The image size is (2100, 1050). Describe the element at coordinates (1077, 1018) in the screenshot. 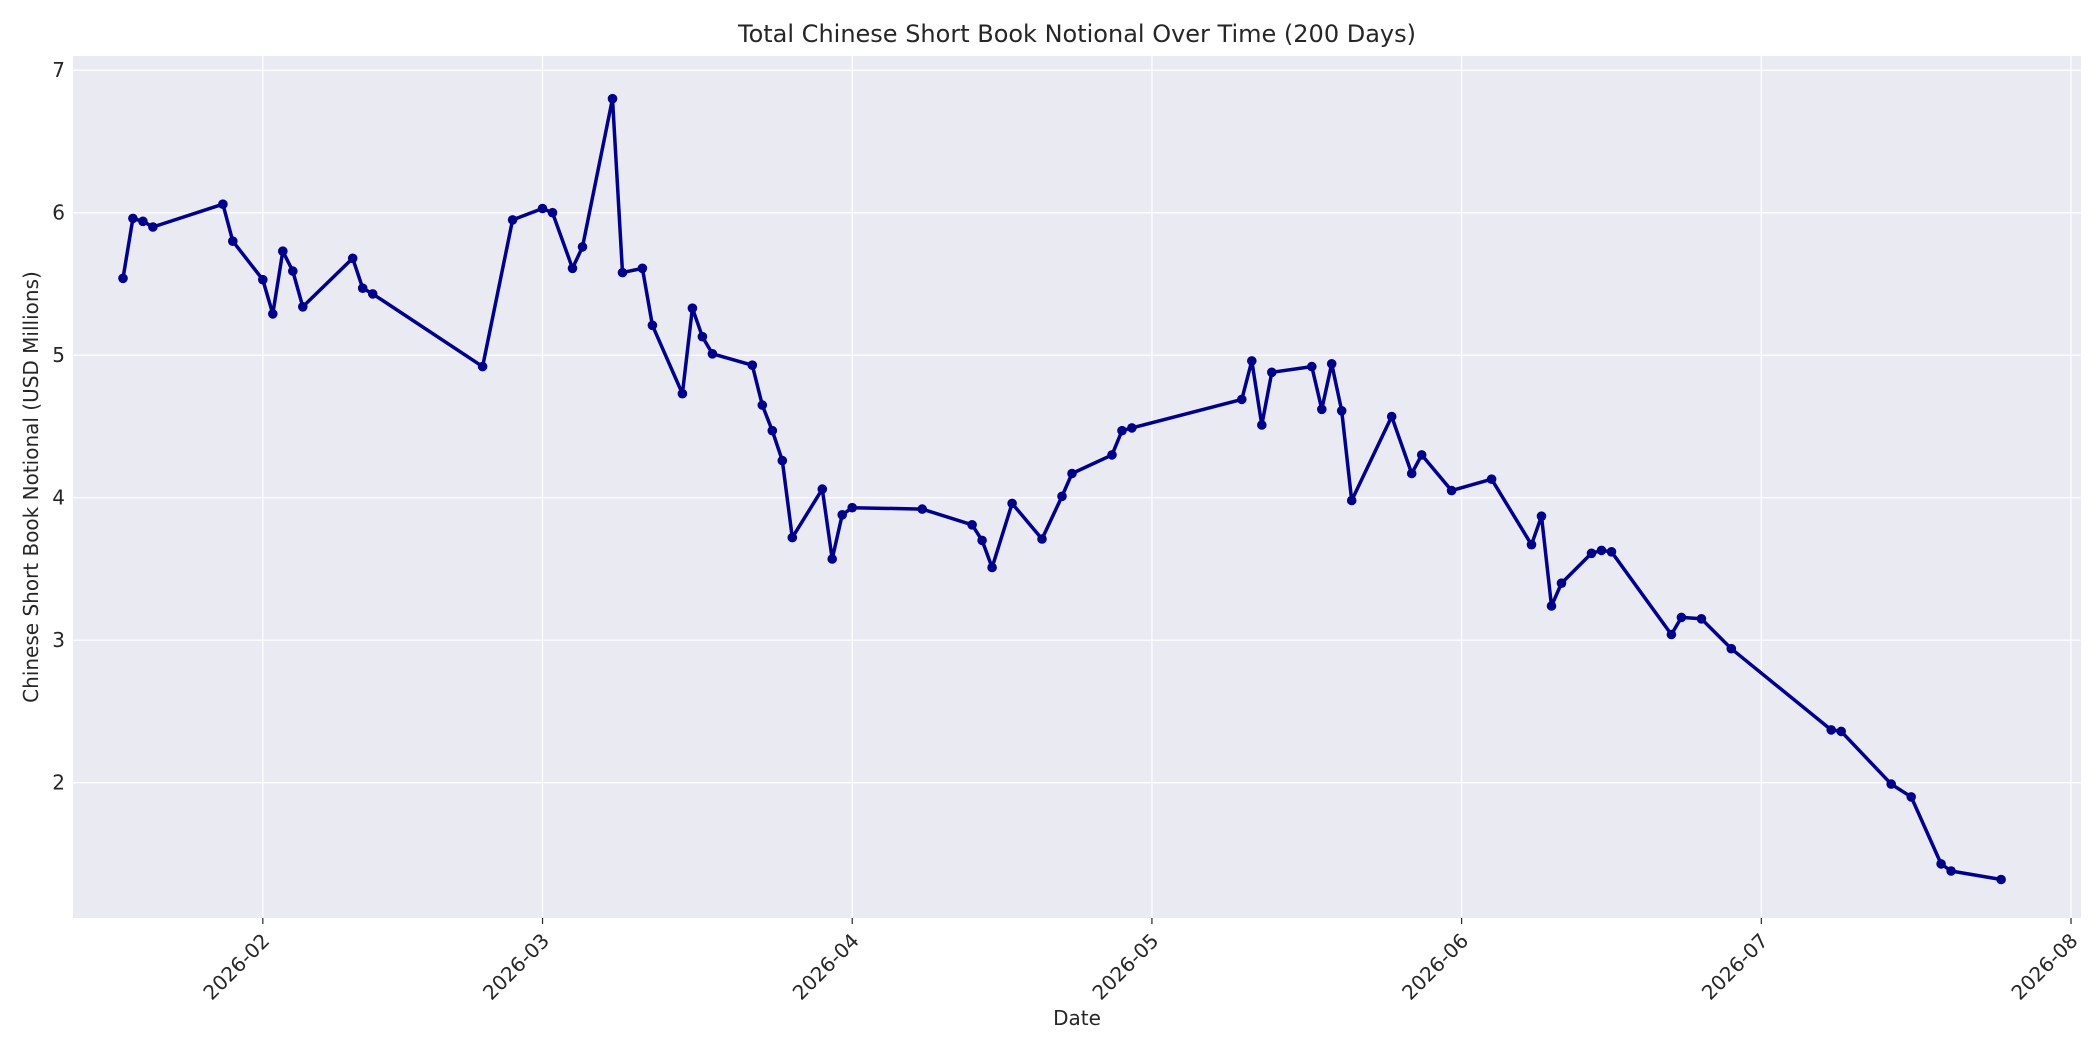

I see `x-axis-title: Date` at that location.